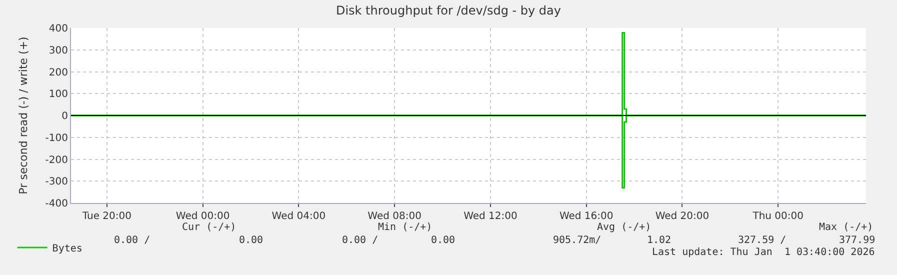 This screenshot has width=897, height=275. What do you see at coordinates (203, 216) in the screenshot?
I see `x-tick-label: Wed 00:00` at bounding box center [203, 216].